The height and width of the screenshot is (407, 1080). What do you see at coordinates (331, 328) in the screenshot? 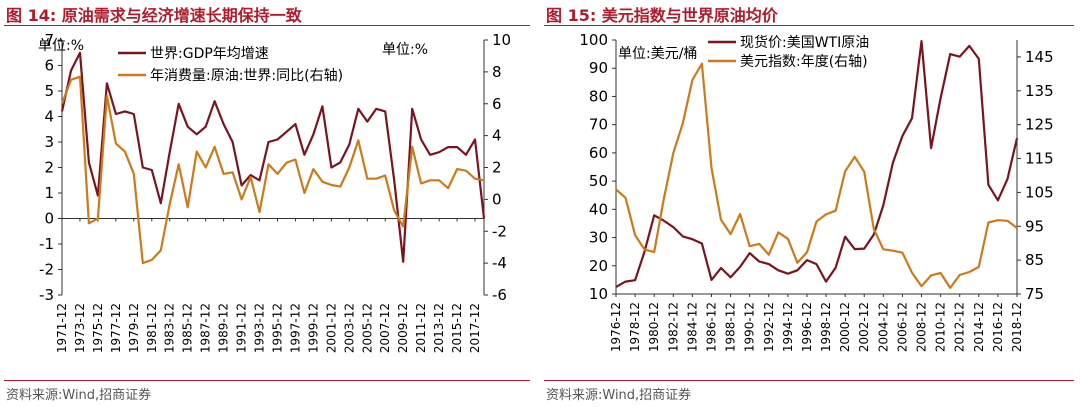
I see `x-tick-label: 2001-12` at bounding box center [331, 328].